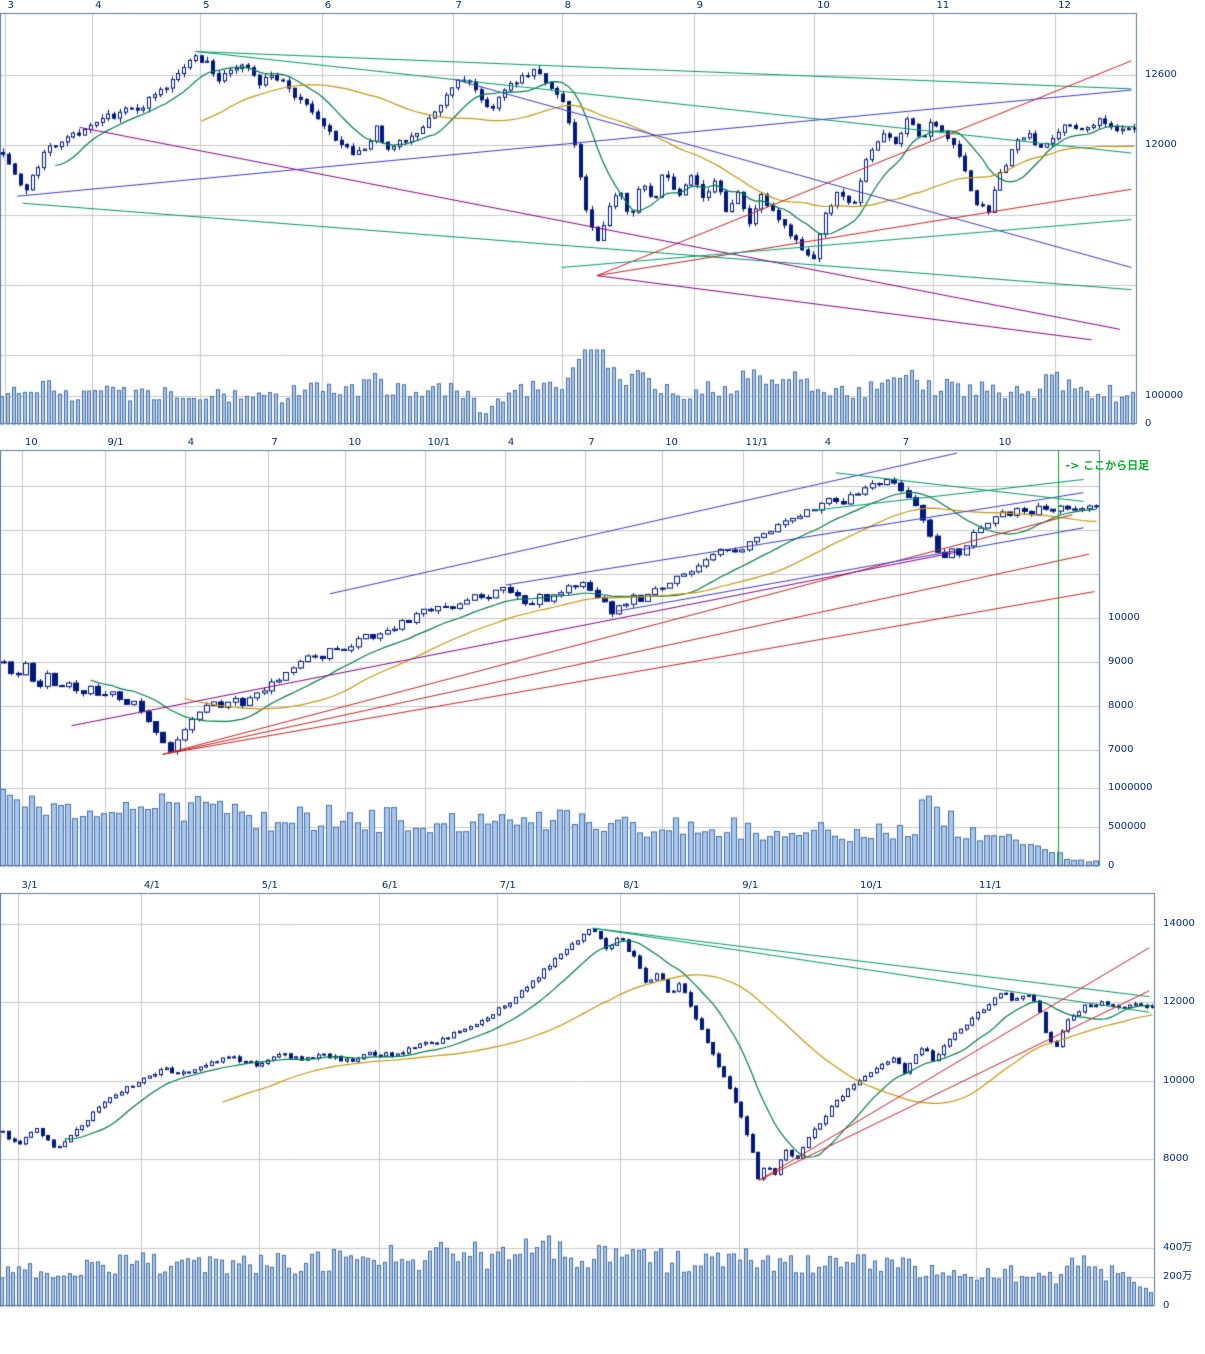 Image resolution: width=1205 pixels, height=1354 pixels. I want to click on x-tick-label: 5, so click(206, 5).